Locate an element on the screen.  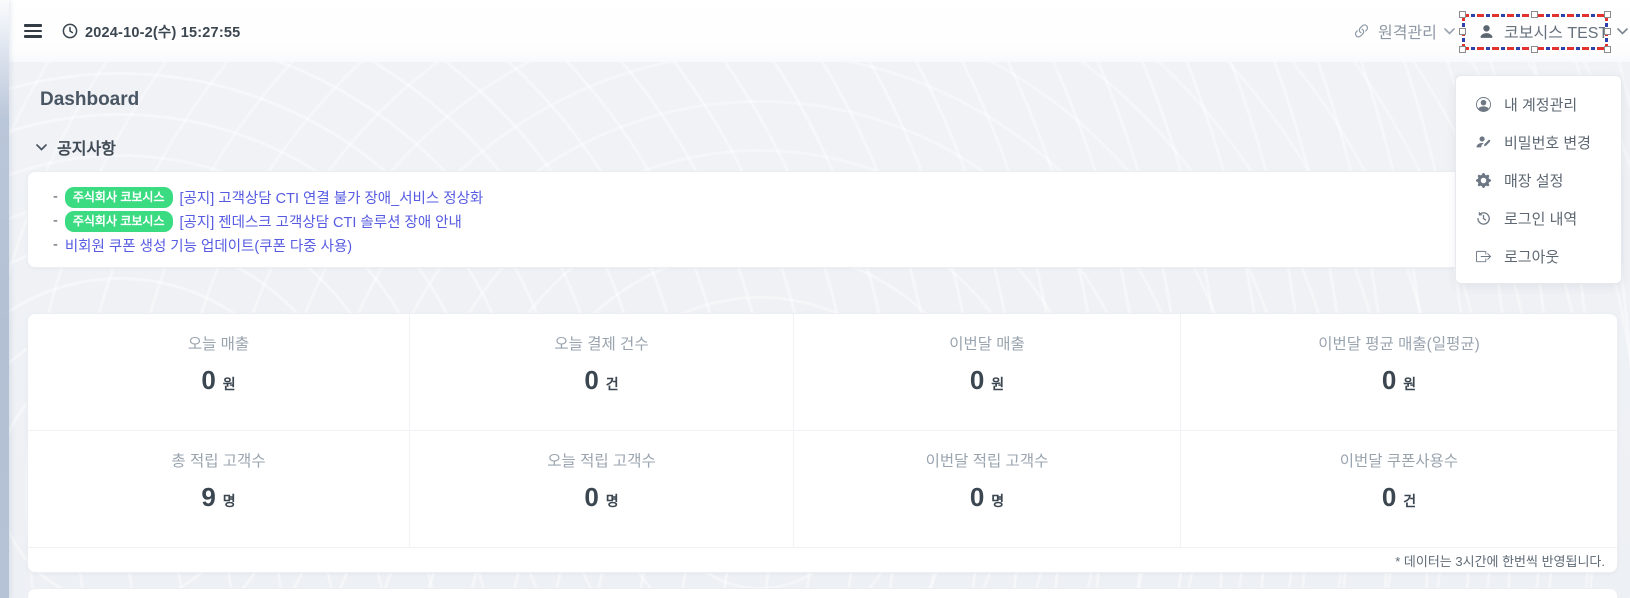
menu-item-label: 로그아웃 is located at coordinates (1532, 257).